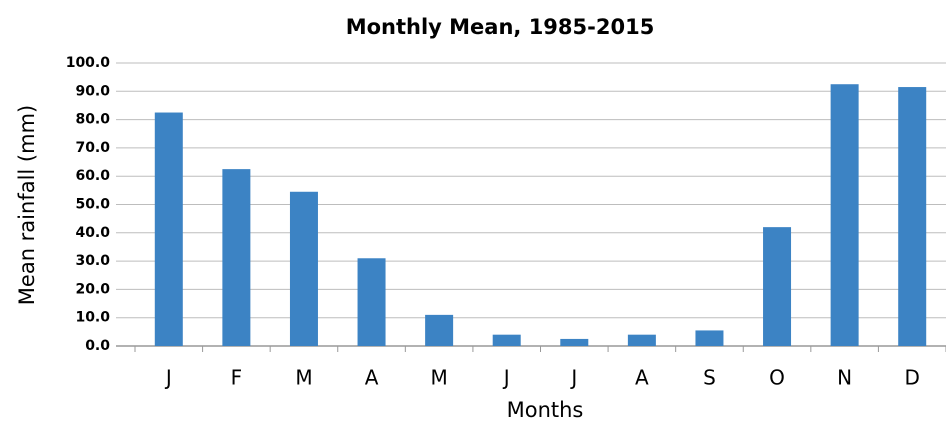 The height and width of the screenshot is (426, 946). I want to click on y-tick-label: 40.0, so click(92, 233).